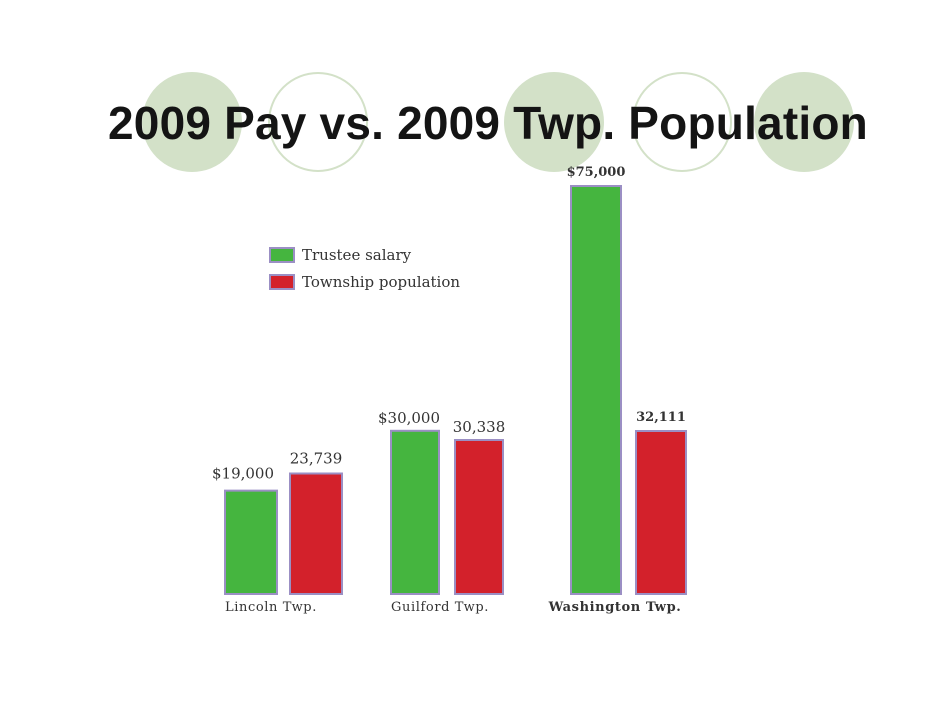 The height and width of the screenshot is (728, 942). Describe the element at coordinates (440, 607) in the screenshot. I see `category-label-2: Guilford Twp.` at that location.